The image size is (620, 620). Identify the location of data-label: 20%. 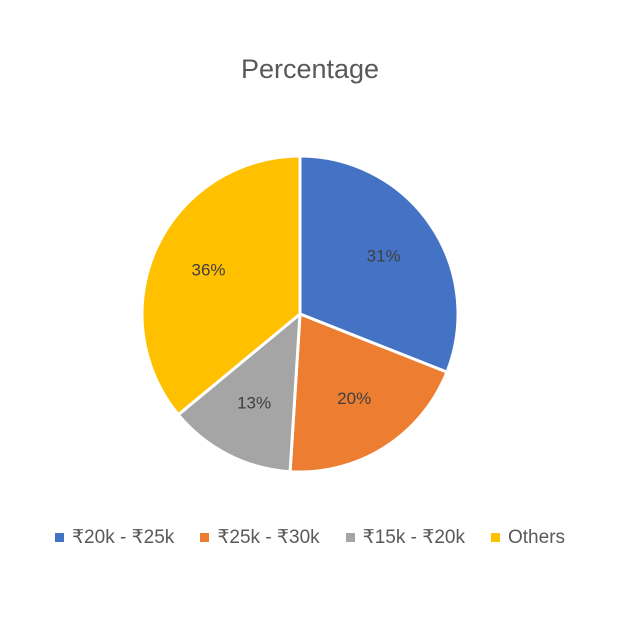
(354, 398).